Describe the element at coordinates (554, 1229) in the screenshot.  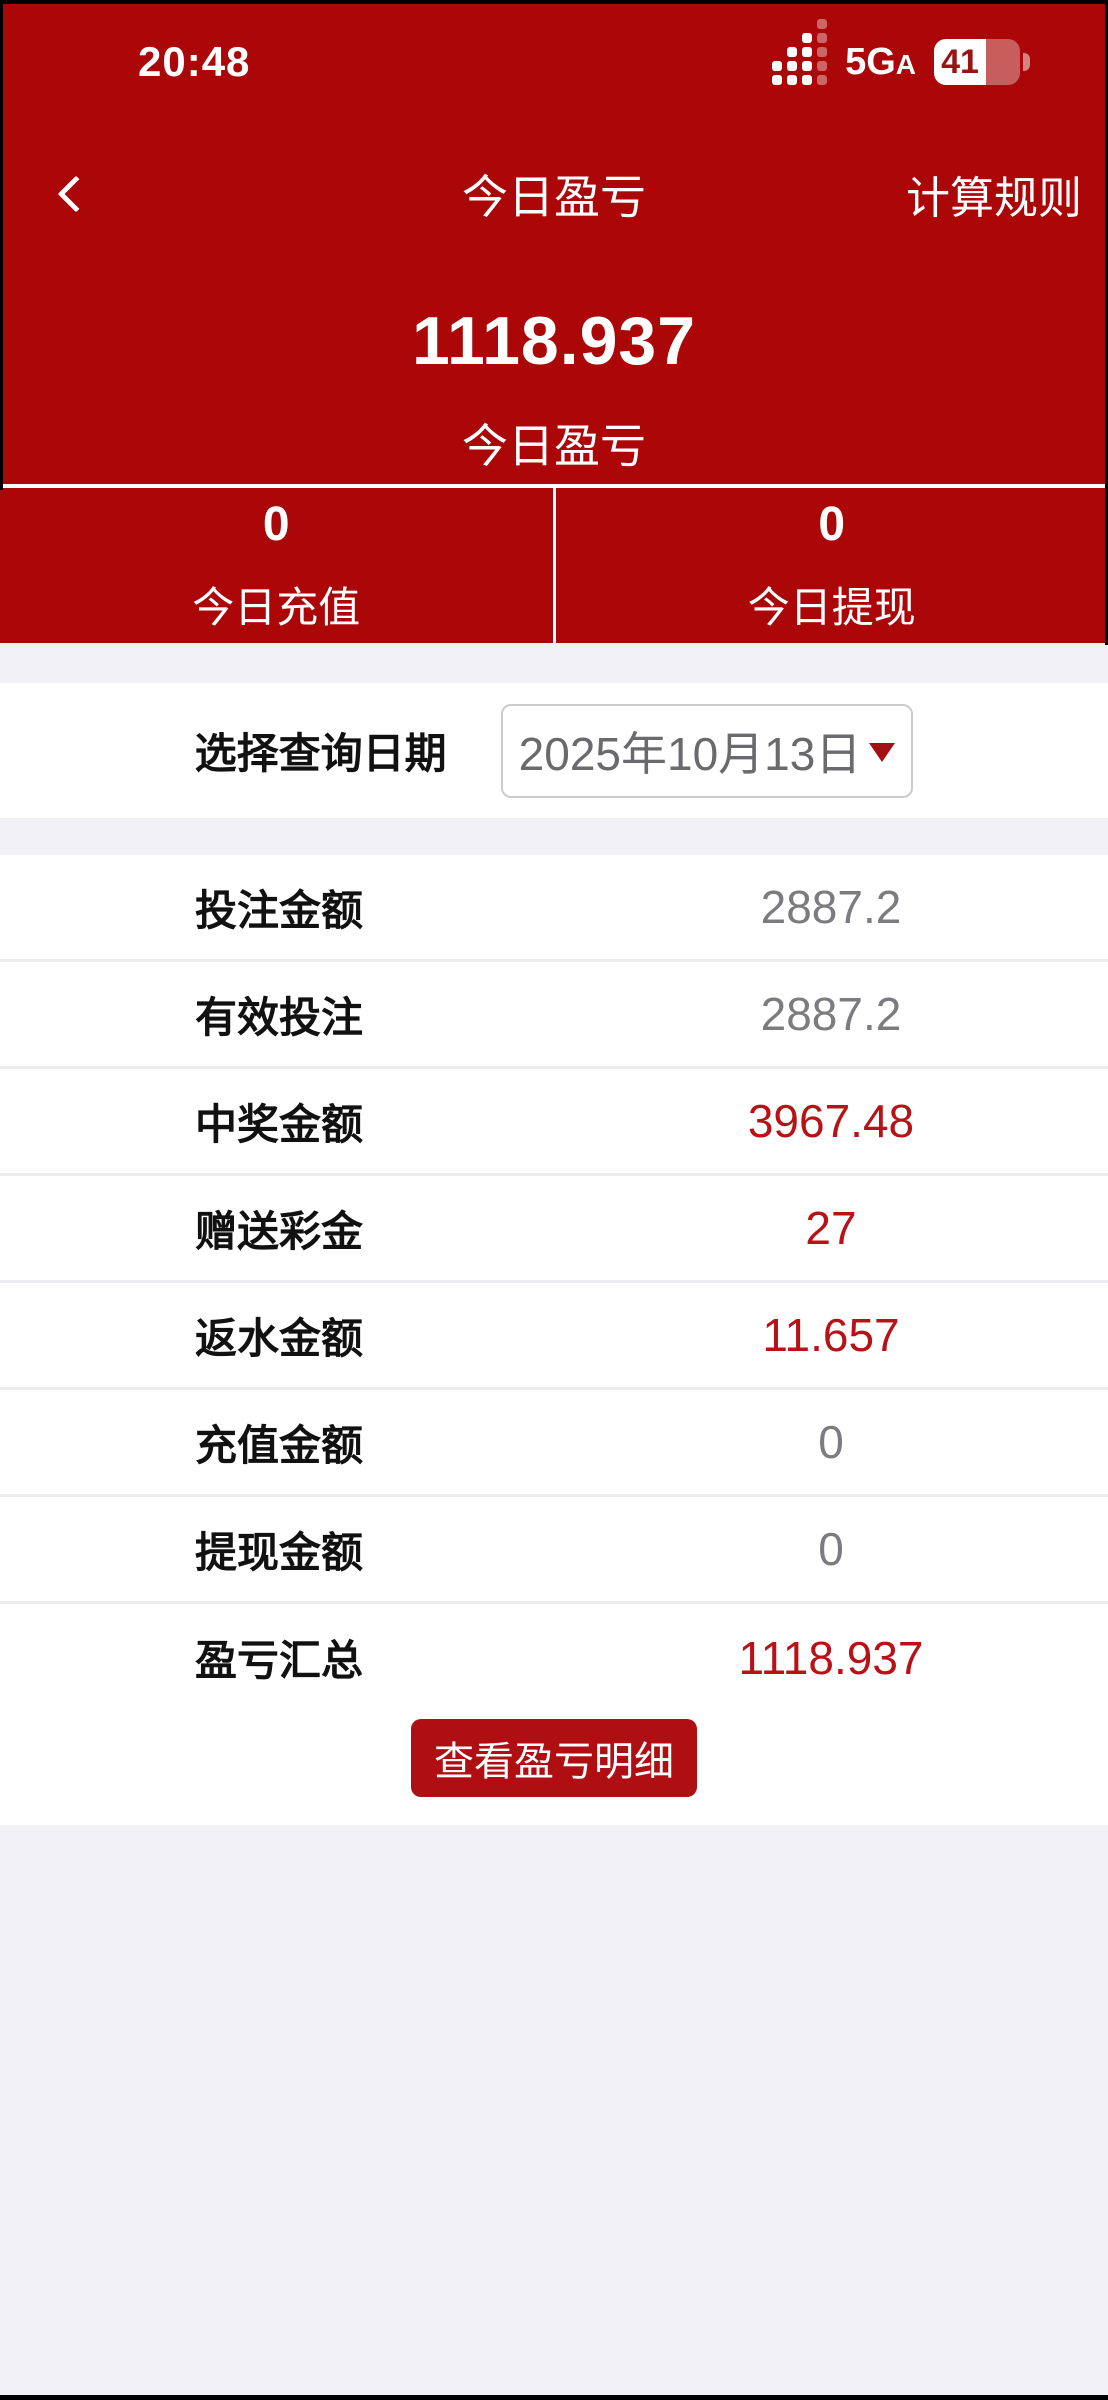
I see `table-row: 赠送彩金 27` at that location.